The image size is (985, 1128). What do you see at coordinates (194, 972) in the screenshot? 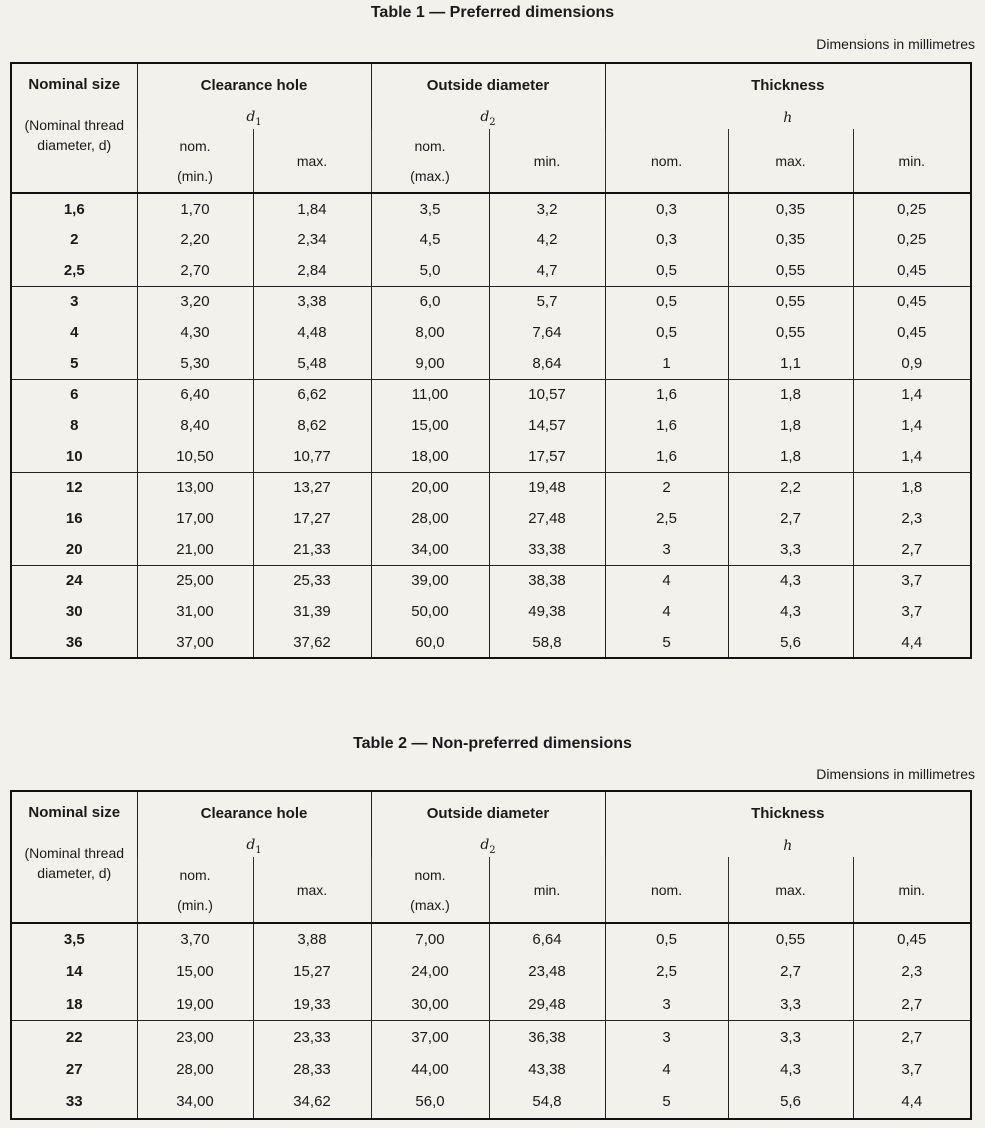
I see `table-cell: 15,00` at bounding box center [194, 972].